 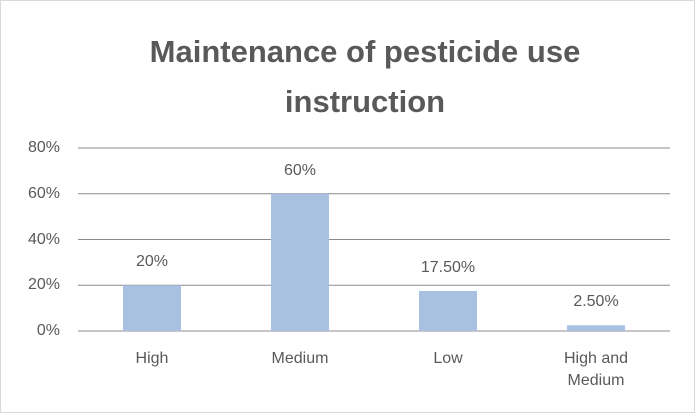 What do you see at coordinates (43, 239) in the screenshot?
I see `y-tick-label: 40%` at bounding box center [43, 239].